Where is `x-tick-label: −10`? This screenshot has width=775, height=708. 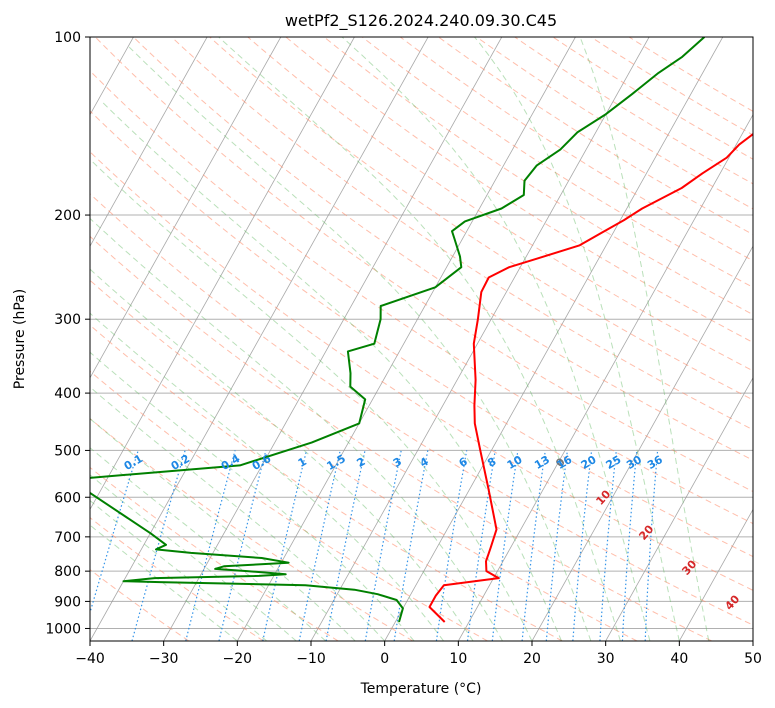
x-tick-label: −10 is located at coordinates (311, 659).